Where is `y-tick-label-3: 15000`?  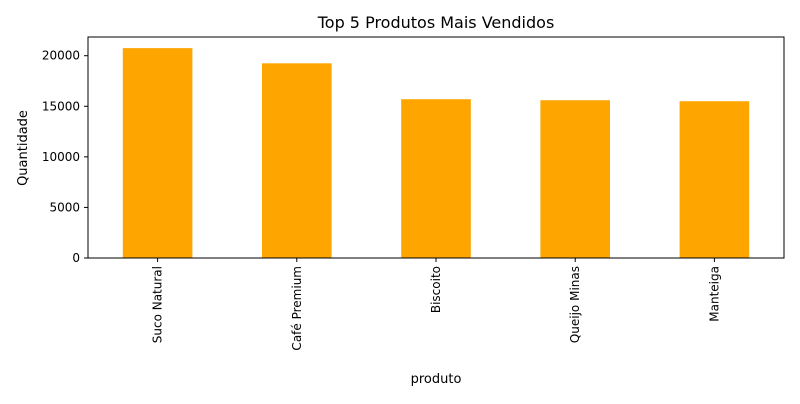 y-tick-label-3: 15000 is located at coordinates (61, 106).